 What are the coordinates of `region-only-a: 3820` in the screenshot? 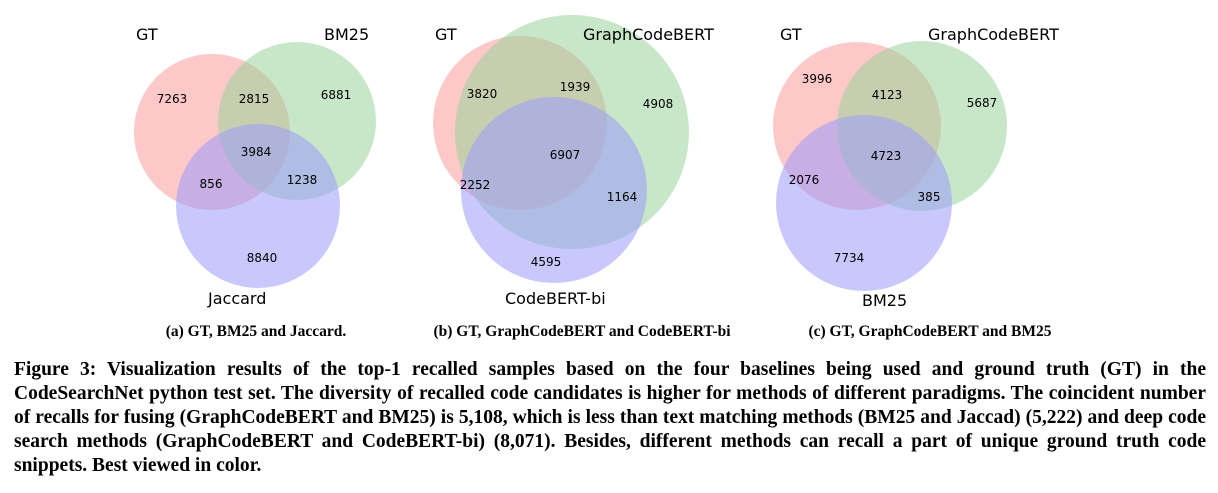 It's located at (482, 94).